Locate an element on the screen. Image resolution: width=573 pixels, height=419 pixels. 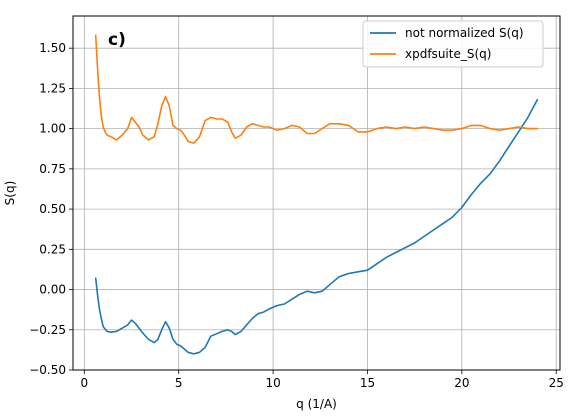
y-tick-label: 1.00 is located at coordinates (52, 129).